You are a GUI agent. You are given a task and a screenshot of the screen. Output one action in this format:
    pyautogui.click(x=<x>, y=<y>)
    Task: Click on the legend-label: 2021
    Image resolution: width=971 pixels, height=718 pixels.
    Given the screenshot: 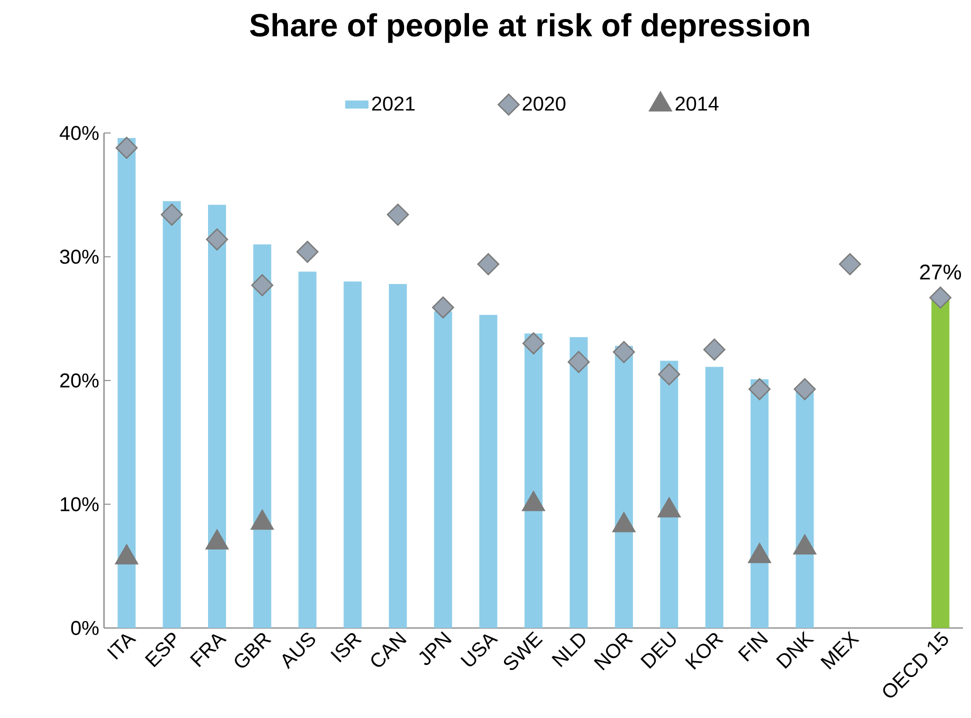 What is the action you would take?
    pyautogui.click(x=393, y=103)
    